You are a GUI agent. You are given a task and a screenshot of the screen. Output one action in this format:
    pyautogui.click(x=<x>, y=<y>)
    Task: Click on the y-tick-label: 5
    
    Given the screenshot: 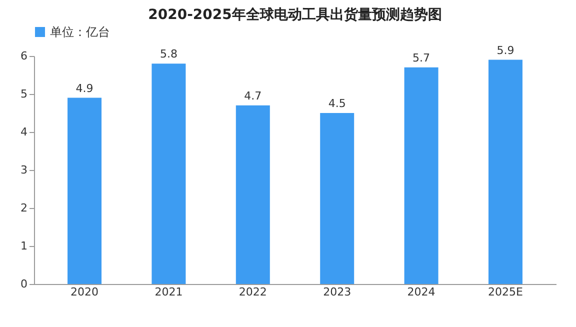 What is the action you would take?
    pyautogui.click(x=24, y=94)
    